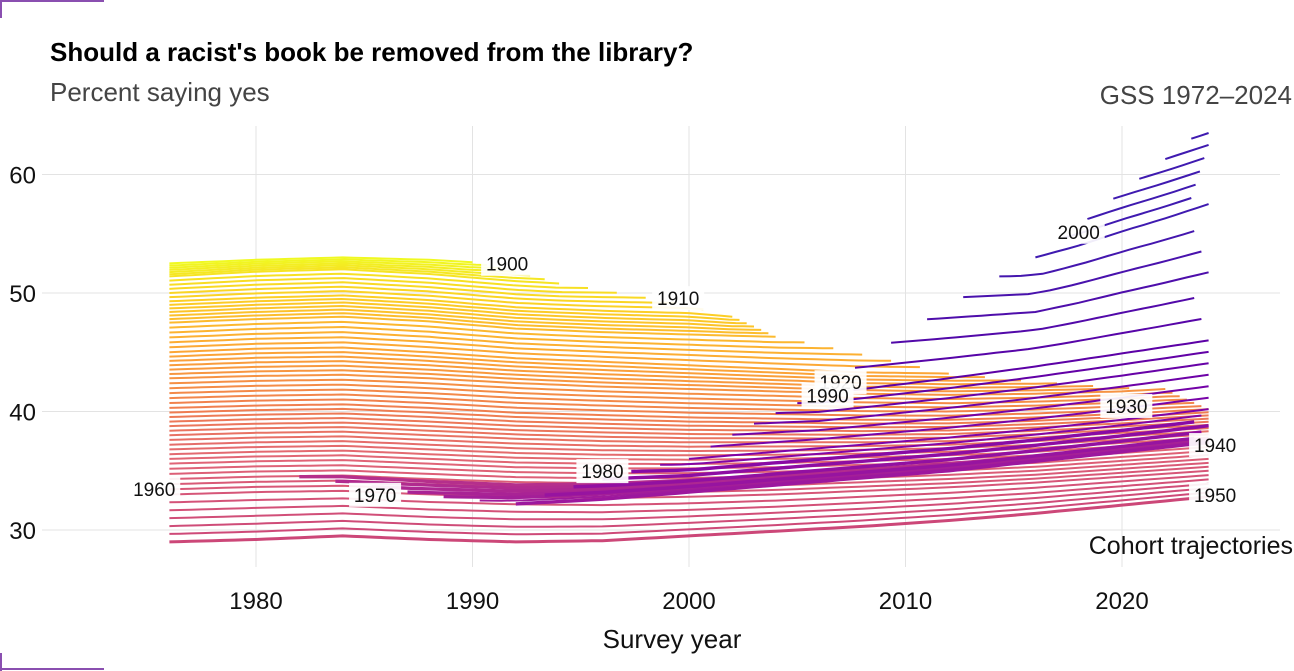 The width and height of the screenshot is (1294, 671). Describe the element at coordinates (472, 601) in the screenshot. I see `x-tick-label: 1990` at that location.